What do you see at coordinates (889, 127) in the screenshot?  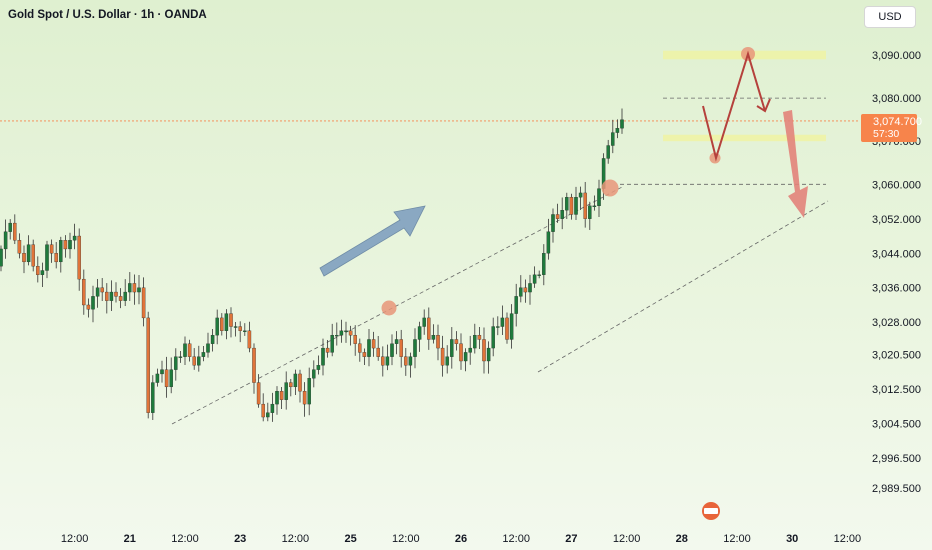 I see `price-tag` at bounding box center [889, 127].